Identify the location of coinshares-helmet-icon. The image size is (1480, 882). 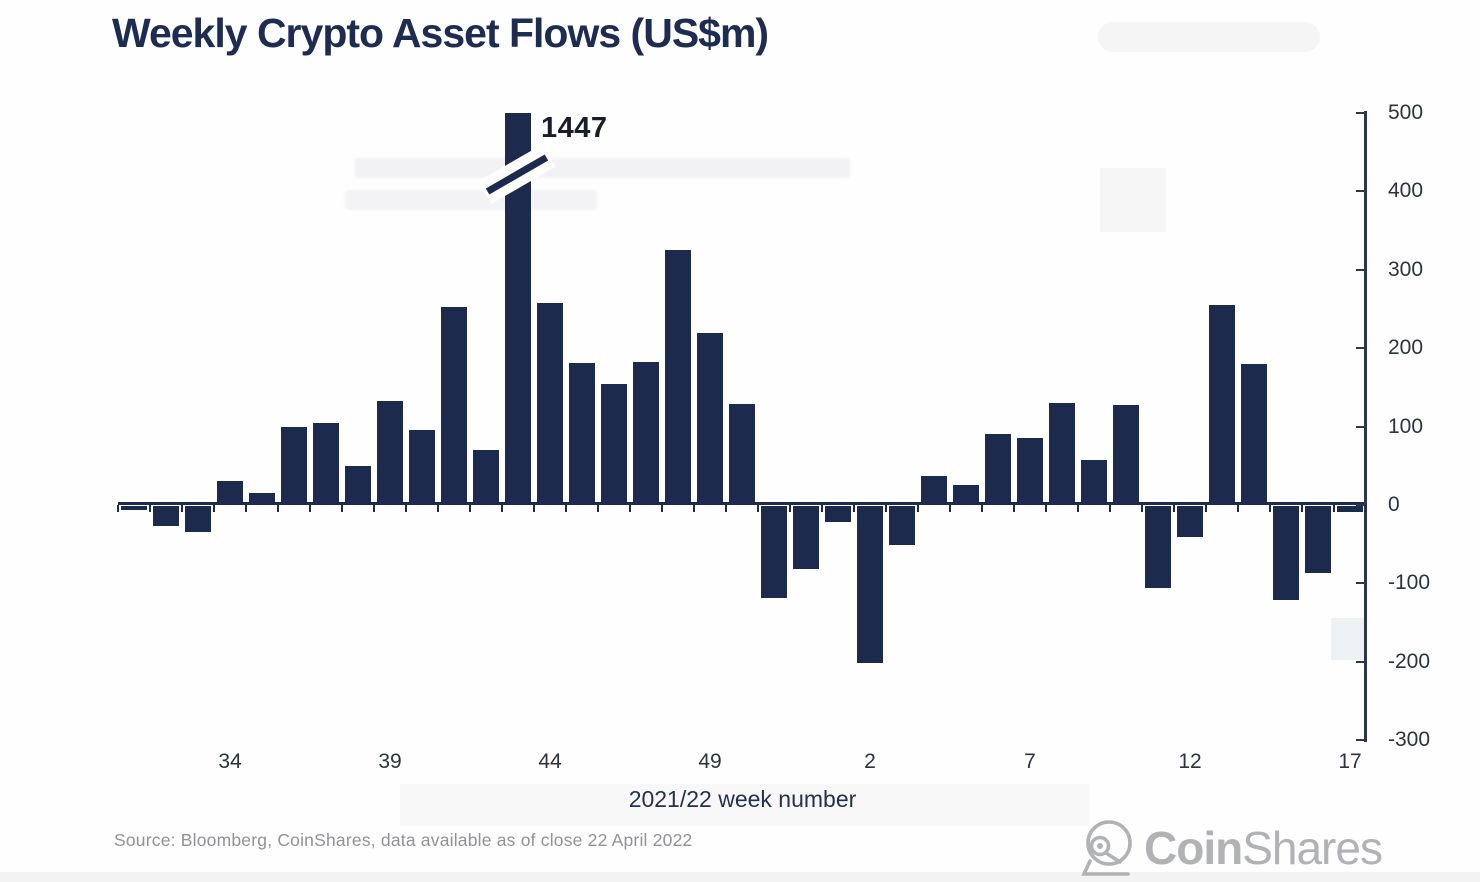
(1106, 848).